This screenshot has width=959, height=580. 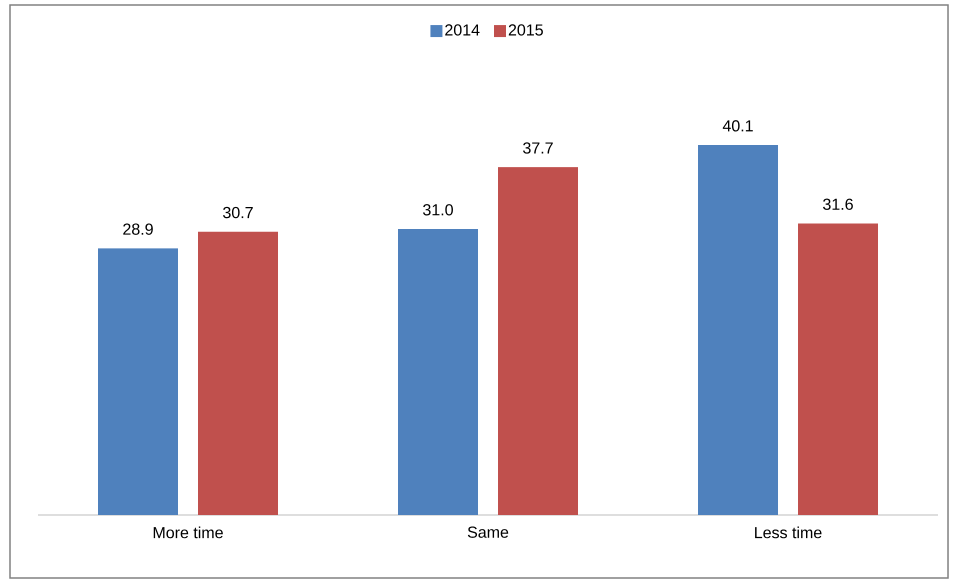 What do you see at coordinates (737, 126) in the screenshot?
I see `data-label: 40.1` at bounding box center [737, 126].